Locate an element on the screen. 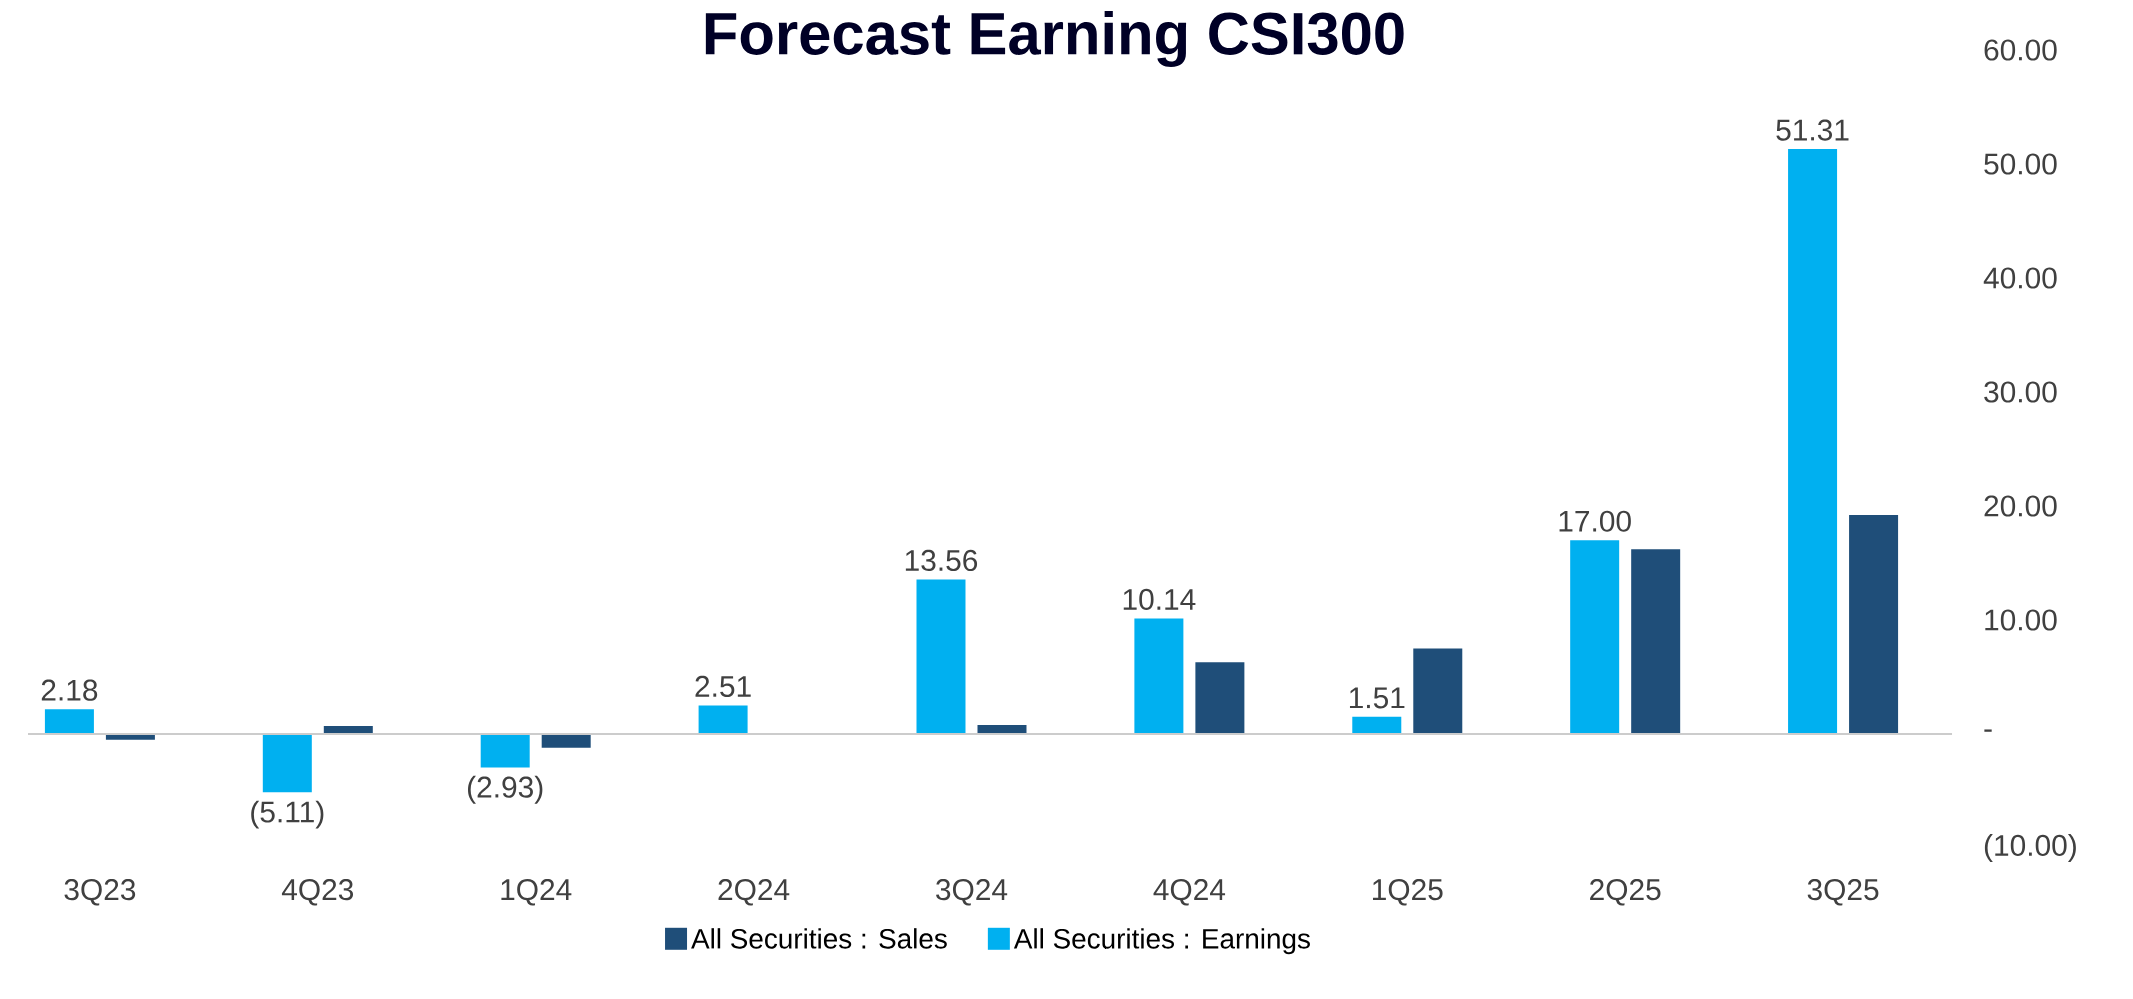  chart-title: Forecast Earning CSI300 is located at coordinates (1054, 39).